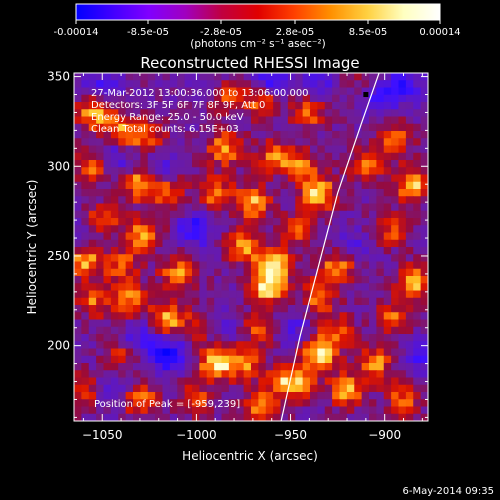 This screenshot has height=500, width=500. Describe the element at coordinates (295, 32) in the screenshot. I see `colorbar-tick-label: 2.8e-05` at that location.